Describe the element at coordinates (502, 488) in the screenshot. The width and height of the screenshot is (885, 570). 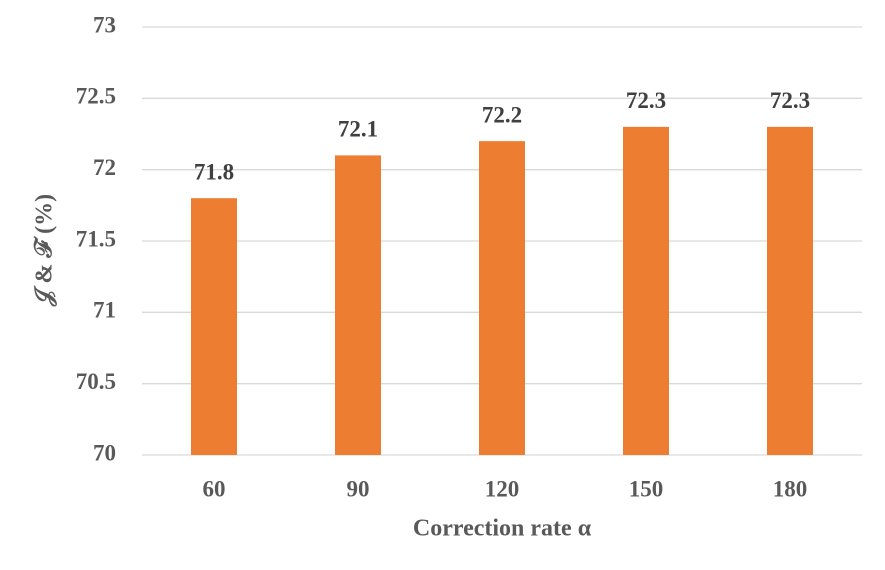
I see `x-tick-label: 120` at that location.